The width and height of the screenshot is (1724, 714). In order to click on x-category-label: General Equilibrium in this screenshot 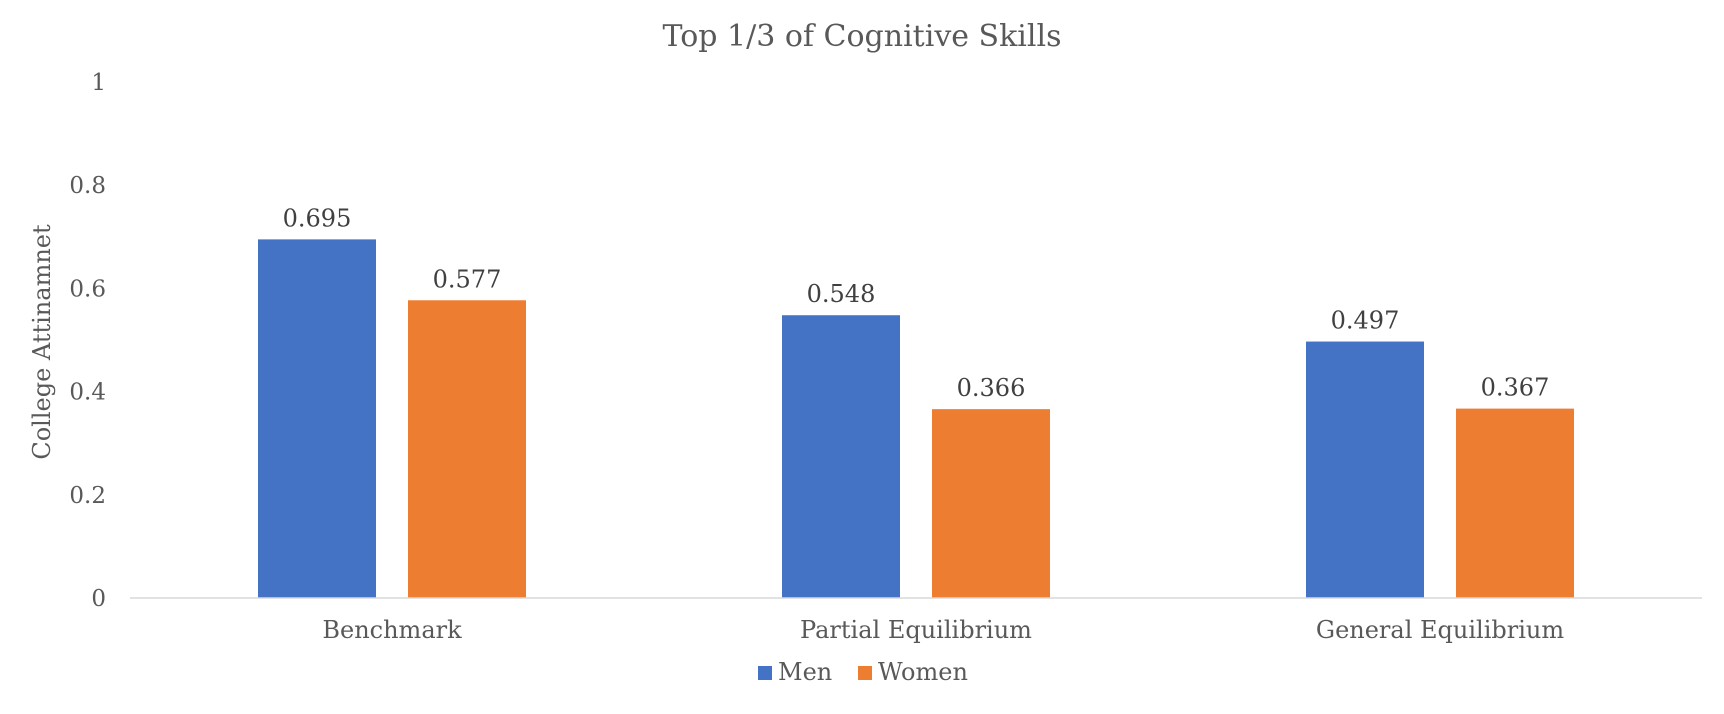, I will do `click(1440, 630)`.